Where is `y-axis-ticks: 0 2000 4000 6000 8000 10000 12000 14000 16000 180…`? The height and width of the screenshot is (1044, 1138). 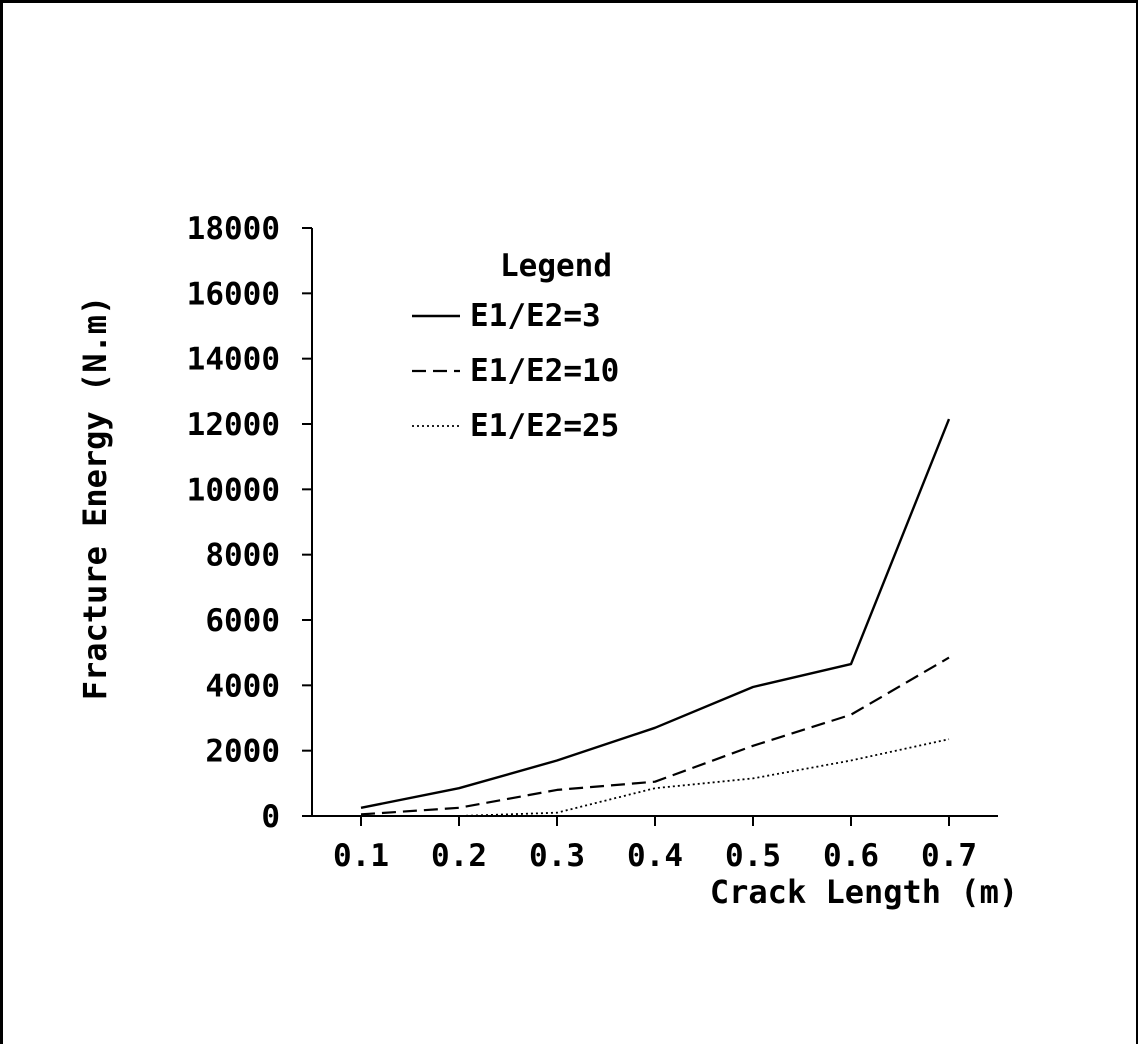 y-axis-ticks: 0 2000 4000 6000 8000 10000 12000 14000 16000 180… is located at coordinates (249, 523).